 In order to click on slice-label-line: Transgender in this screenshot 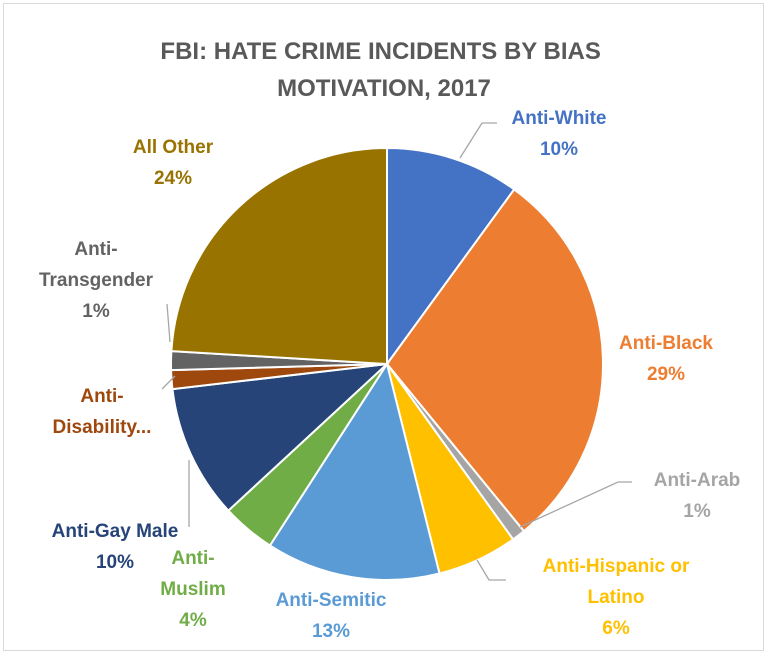, I will do `click(96, 280)`.